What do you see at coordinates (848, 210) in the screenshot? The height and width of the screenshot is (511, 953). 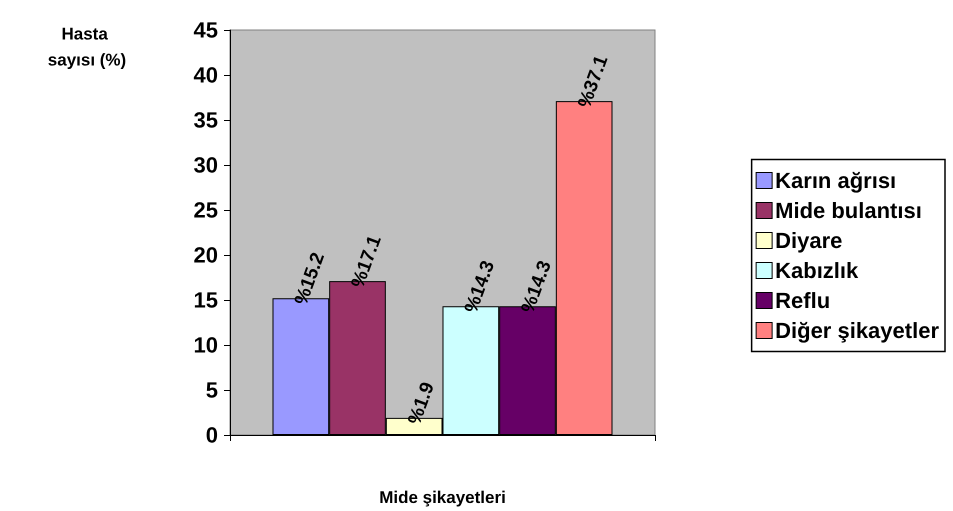 I see `legend-label: Mide bulantısı` at bounding box center [848, 210].